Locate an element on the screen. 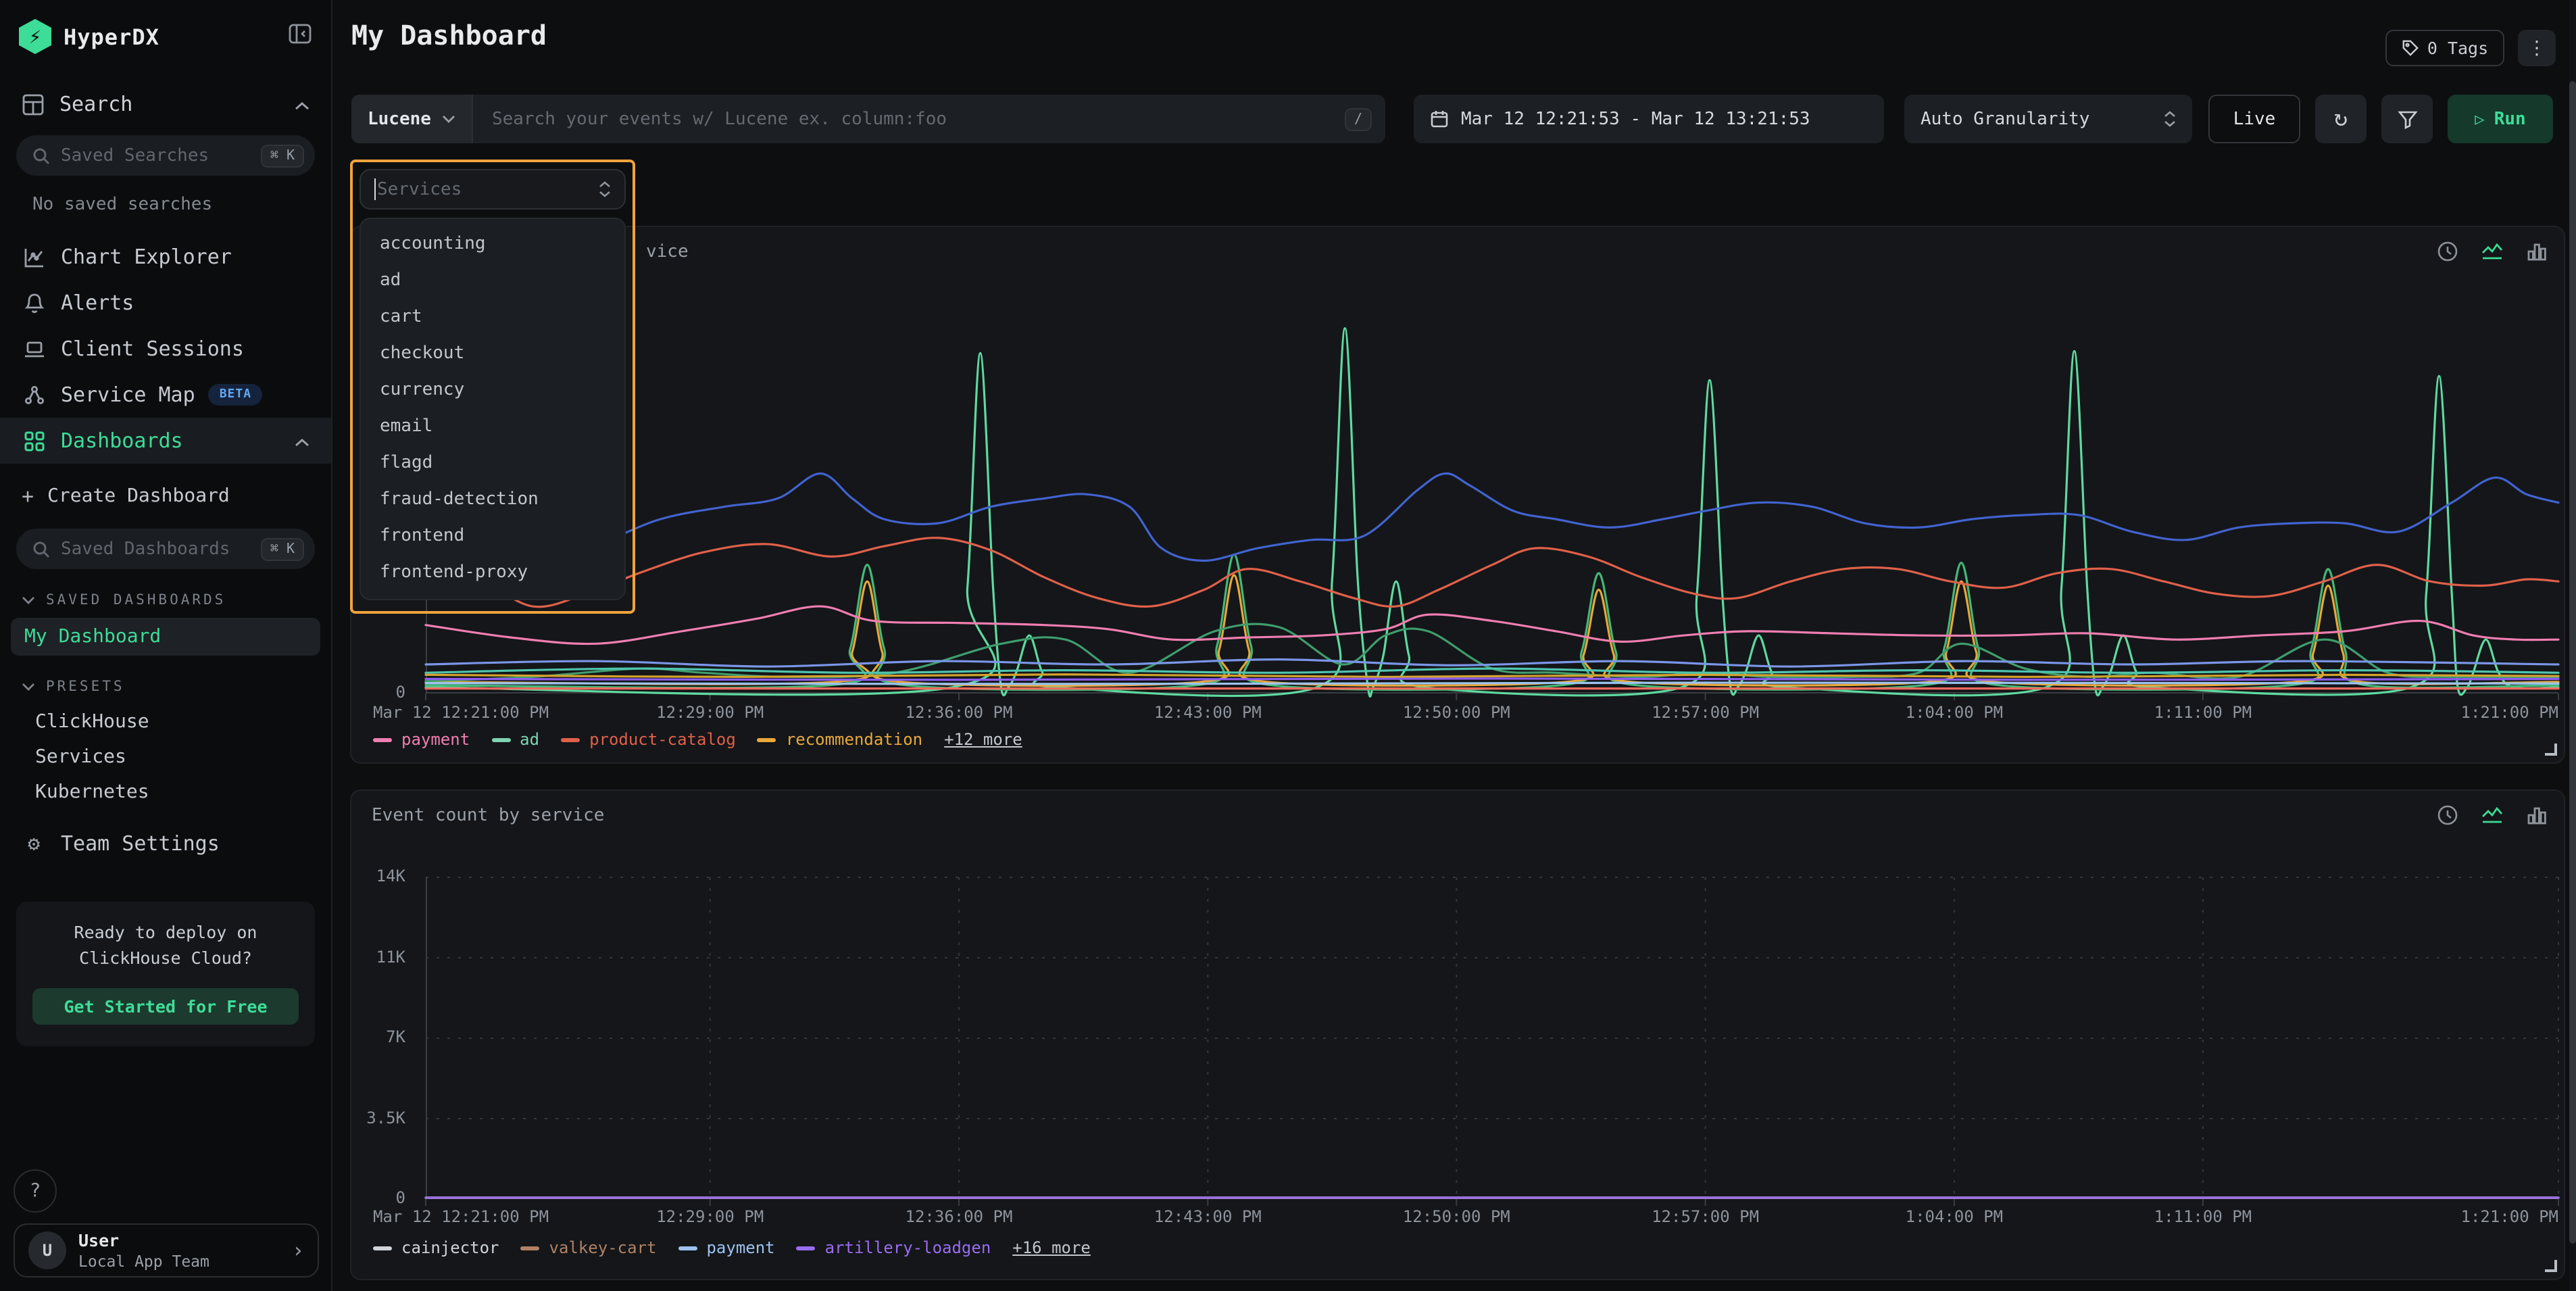  legend-item: valkey-cart is located at coordinates (588, 1247).